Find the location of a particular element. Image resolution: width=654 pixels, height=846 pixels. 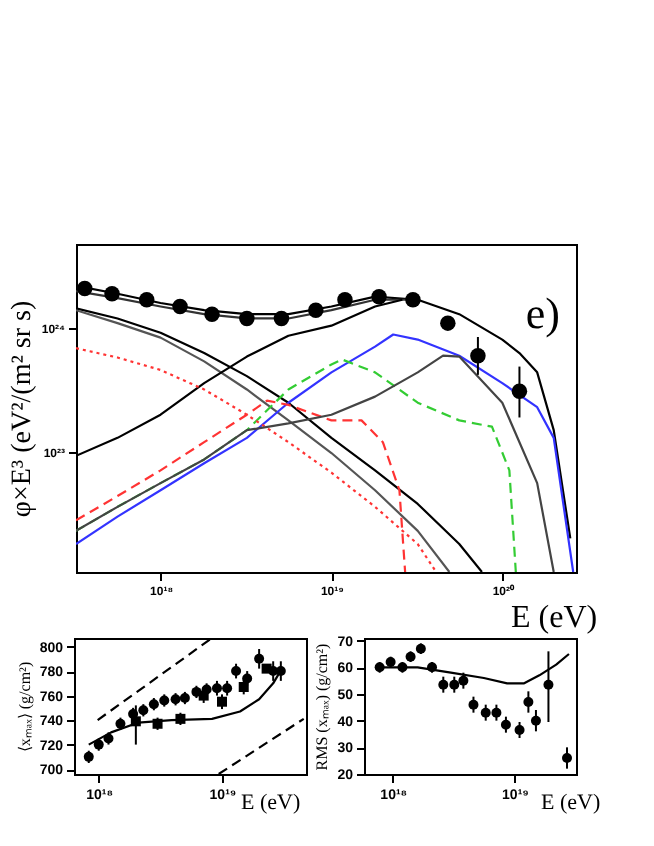

annotation: e) is located at coordinates (542, 313).